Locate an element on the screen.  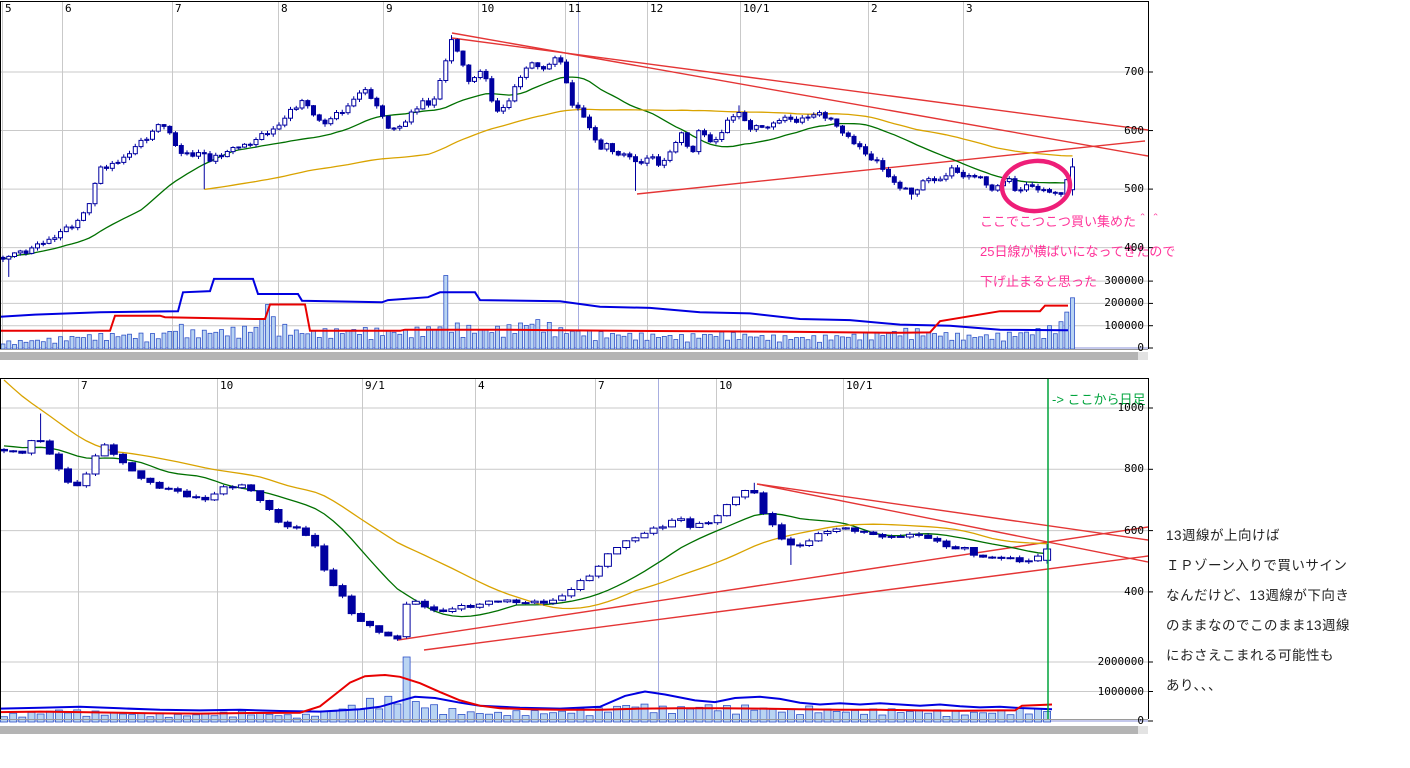
daily-scrollbar is located at coordinates (574, 356).